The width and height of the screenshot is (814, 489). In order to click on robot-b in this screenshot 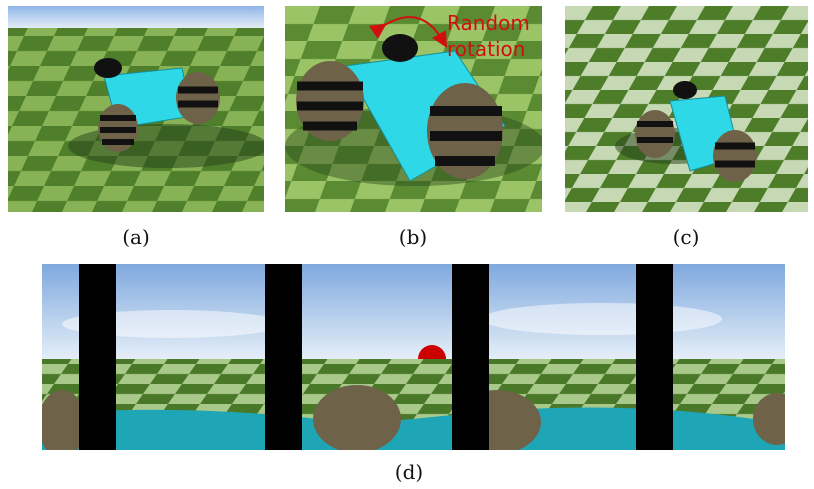, I will do `click(401, 108)`.